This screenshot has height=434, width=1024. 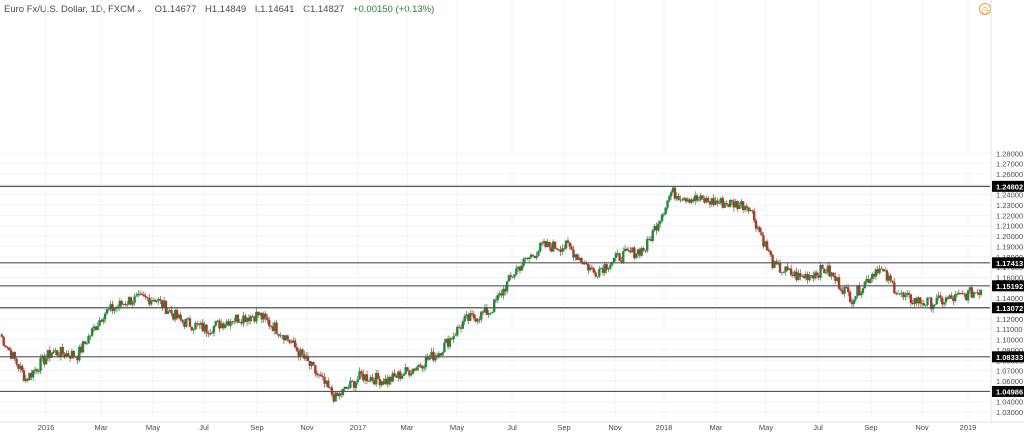 What do you see at coordinates (1009, 174) in the screenshot?
I see `y-tick-label: 1.26000` at bounding box center [1009, 174].